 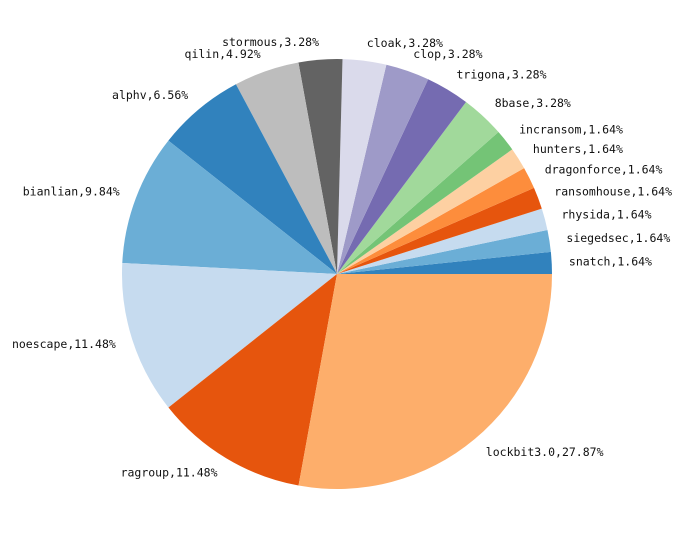 I want to click on pie-slice-stormous, so click(x=320, y=166).